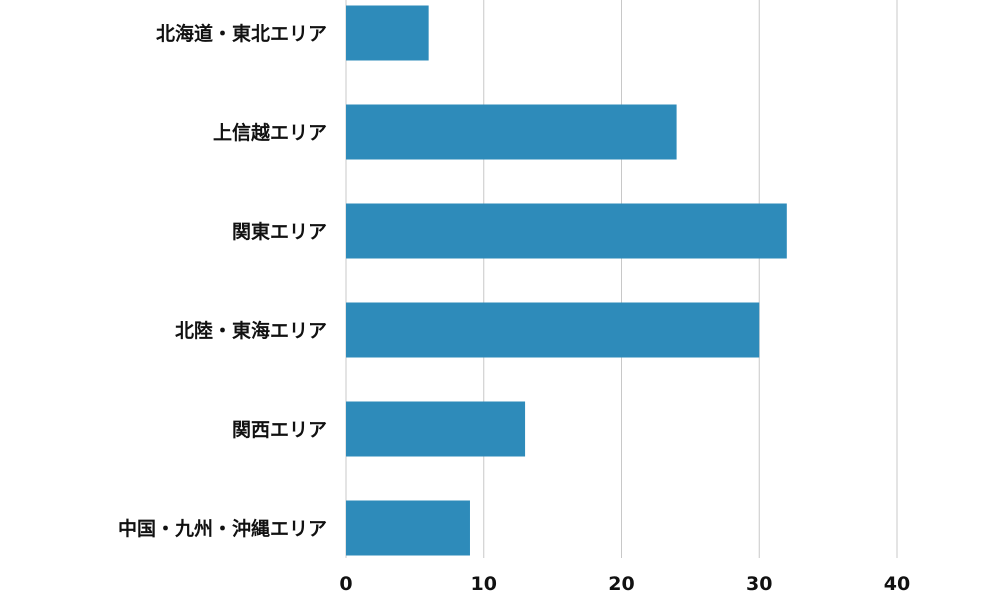 The width and height of the screenshot is (1000, 600). Describe the element at coordinates (241, 33) in the screenshot. I see `category-label-1: 北海道・東北エリア` at that location.